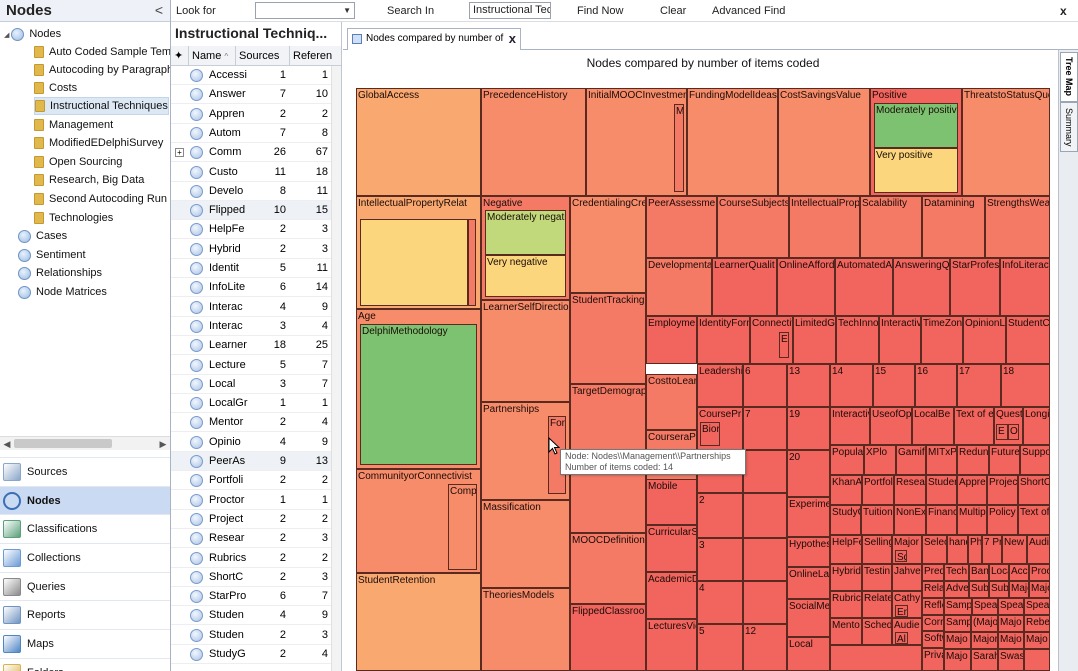 This screenshot has width=1078, height=671. I want to click on tree-node: Costs, so click(55, 88).